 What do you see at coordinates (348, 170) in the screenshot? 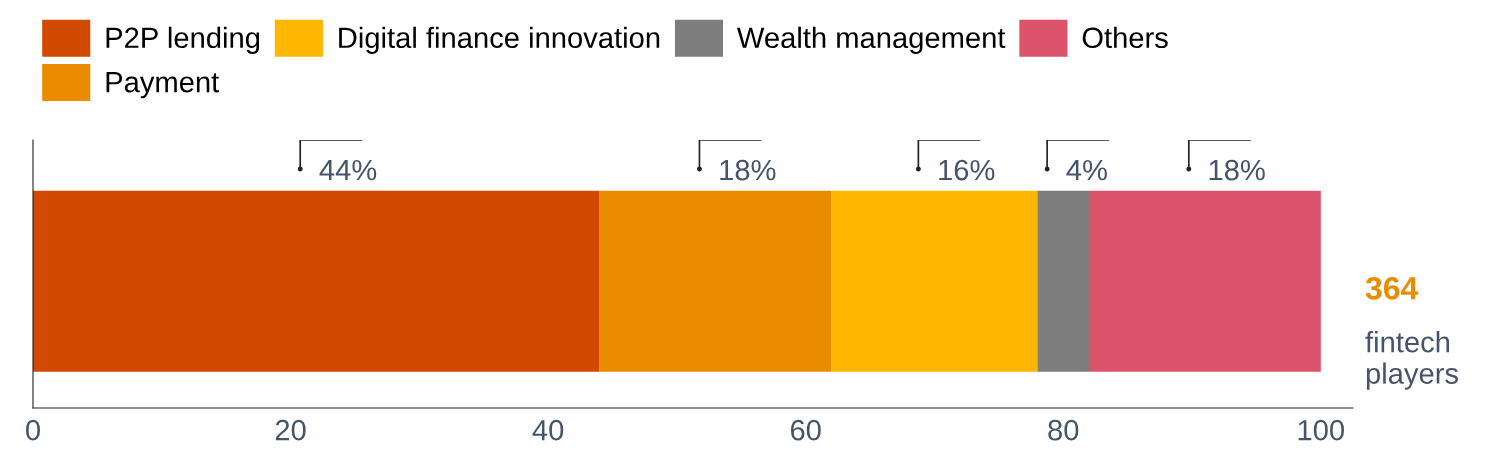
I see `data-label: 44%` at bounding box center [348, 170].